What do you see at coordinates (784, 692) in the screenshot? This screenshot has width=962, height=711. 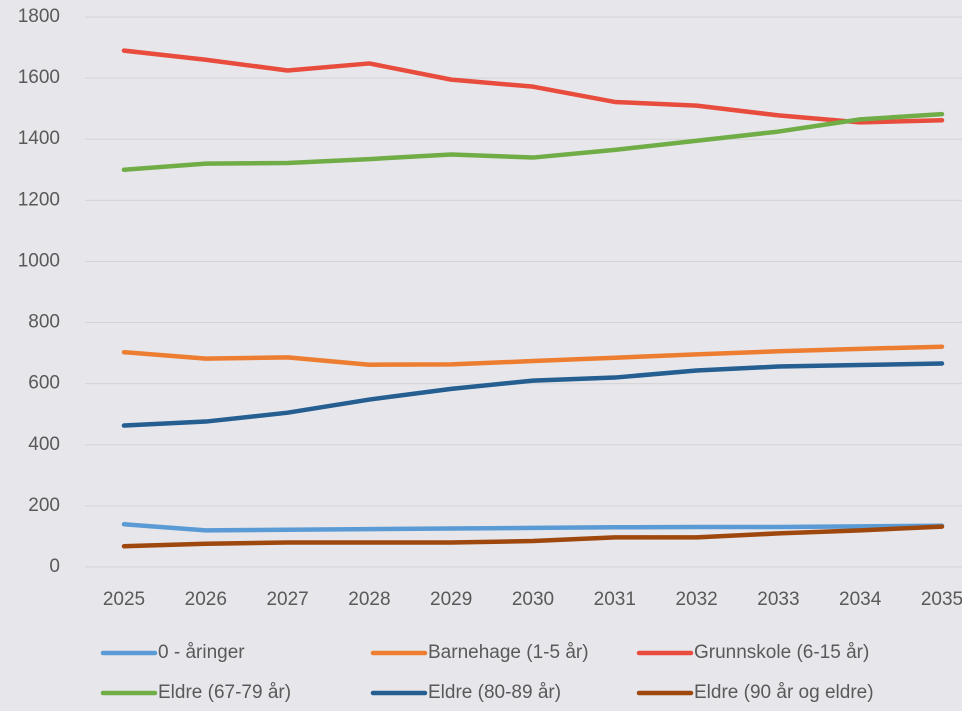 I see `legend-label: Eldre (90 år og eldre)` at bounding box center [784, 692].